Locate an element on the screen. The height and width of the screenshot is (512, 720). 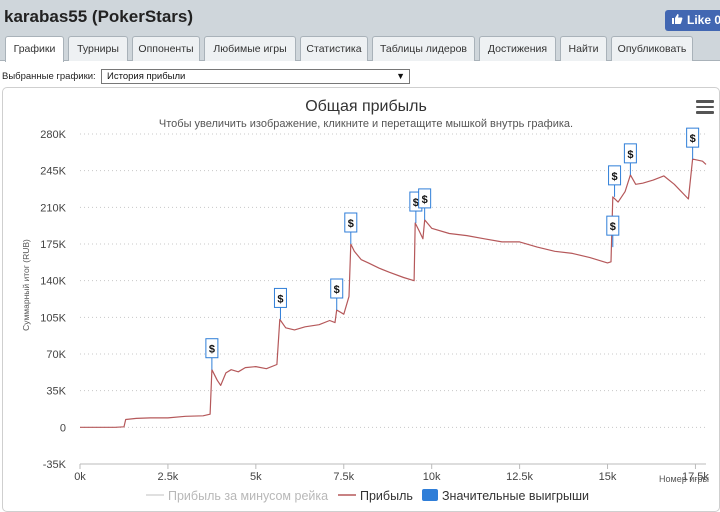
selector-label: Выбранные графики: is located at coordinates (49, 76).